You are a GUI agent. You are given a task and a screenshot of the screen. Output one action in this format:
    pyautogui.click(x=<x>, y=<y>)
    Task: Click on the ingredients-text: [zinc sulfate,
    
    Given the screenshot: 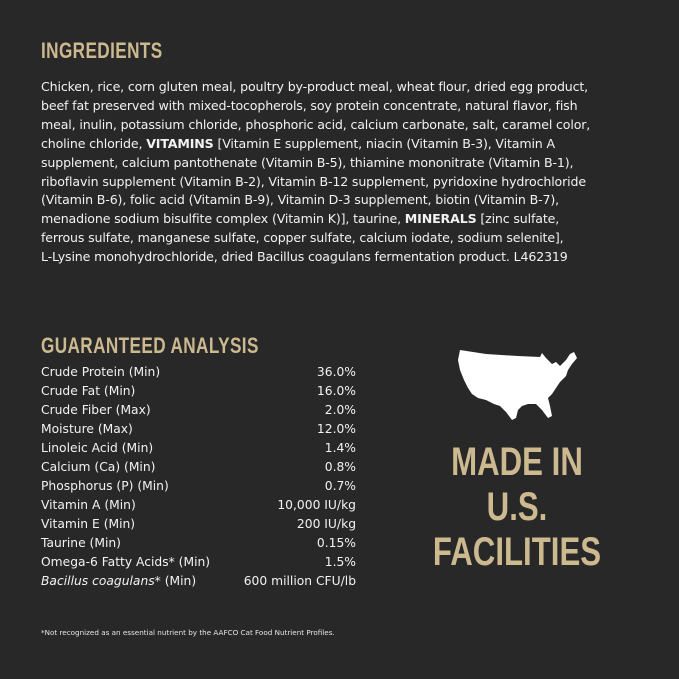 What is the action you would take?
    pyautogui.click(x=518, y=219)
    